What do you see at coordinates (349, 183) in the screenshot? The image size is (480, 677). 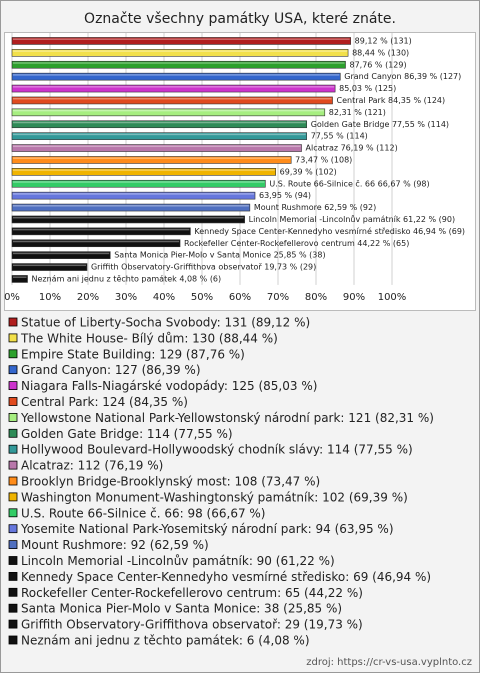 I see `data-label: U.S. Route 66-Silnice č. 66 66,67 % (98)` at bounding box center [349, 183].